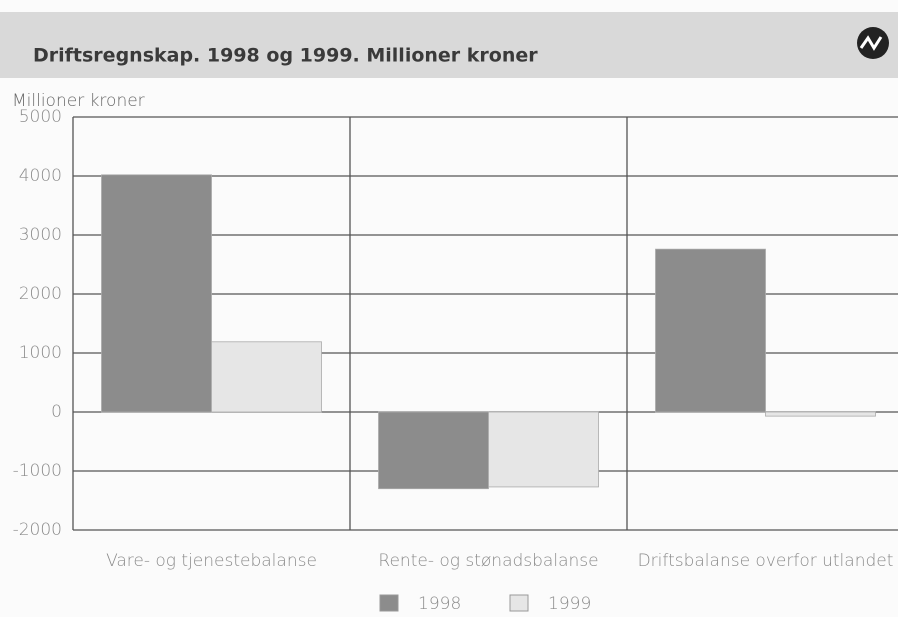 The height and width of the screenshot is (617, 898). I want to click on y-tick-label: 0, so click(56, 412).